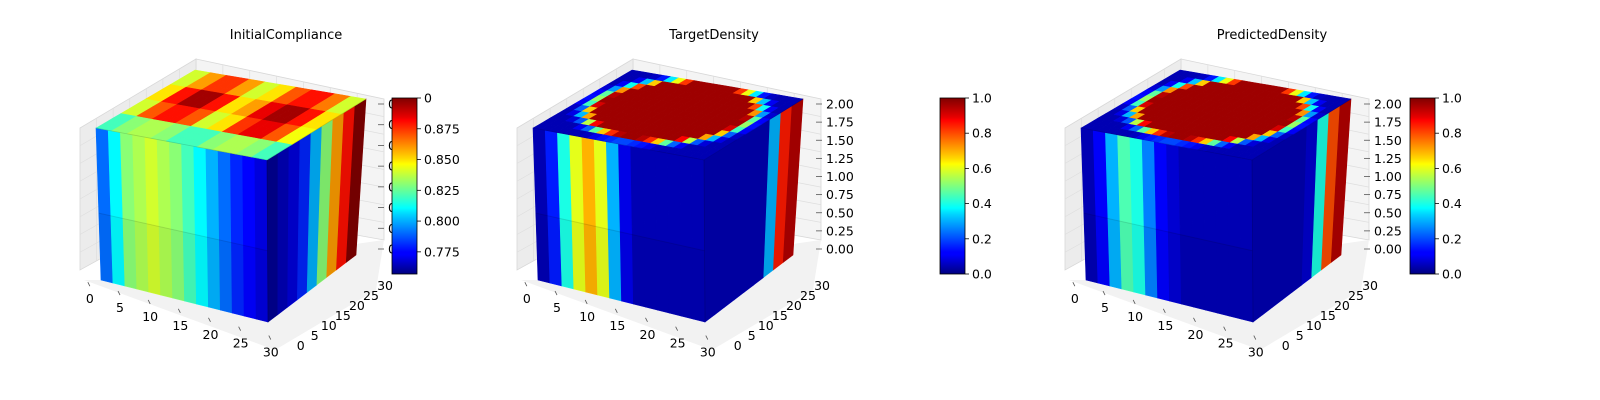  Describe the element at coordinates (713, 35) in the screenshot. I see `chart-title: TargetDensity` at that location.